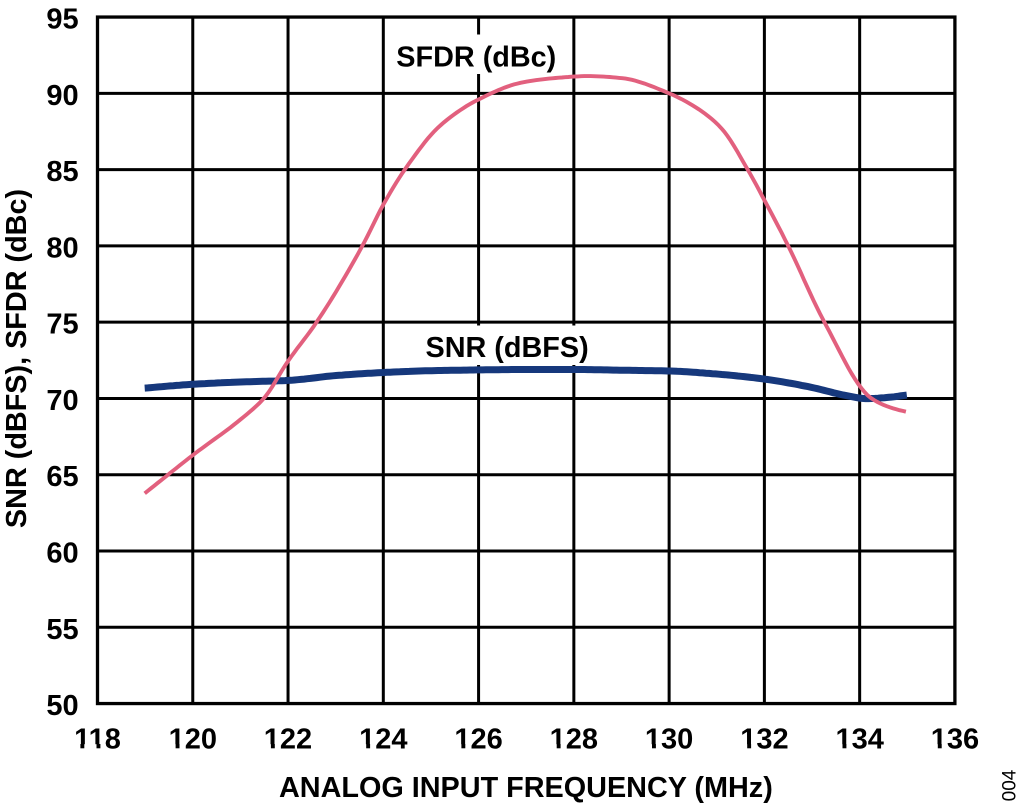  What do you see at coordinates (62, 325) in the screenshot?
I see `svg-text: 75` at bounding box center [62, 325].